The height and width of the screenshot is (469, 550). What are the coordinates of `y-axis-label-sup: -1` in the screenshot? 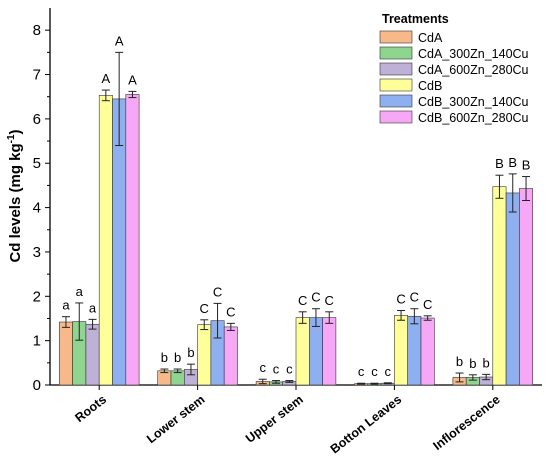 It's located at (11, 138).